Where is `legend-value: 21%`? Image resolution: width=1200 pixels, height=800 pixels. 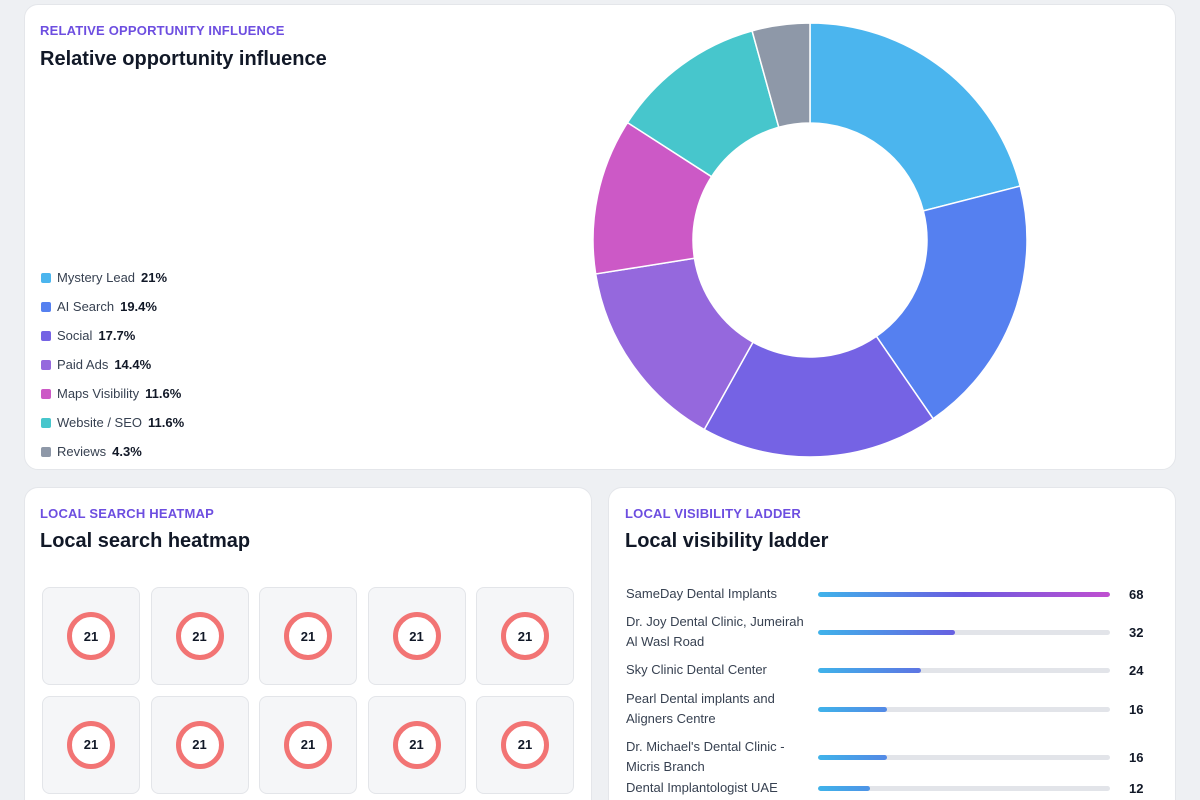 legend-value: 21% is located at coordinates (154, 277).